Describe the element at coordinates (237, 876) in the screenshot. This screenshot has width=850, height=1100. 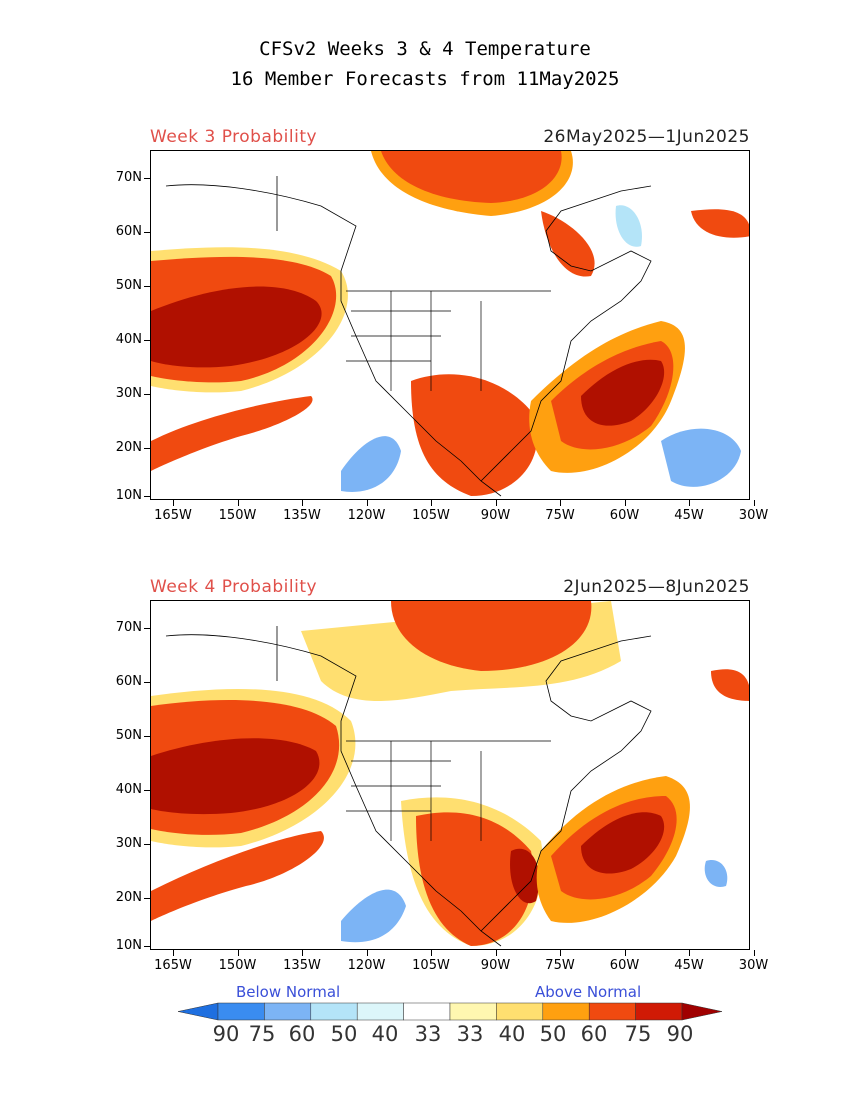
I see `trop-pacific-area` at that location.